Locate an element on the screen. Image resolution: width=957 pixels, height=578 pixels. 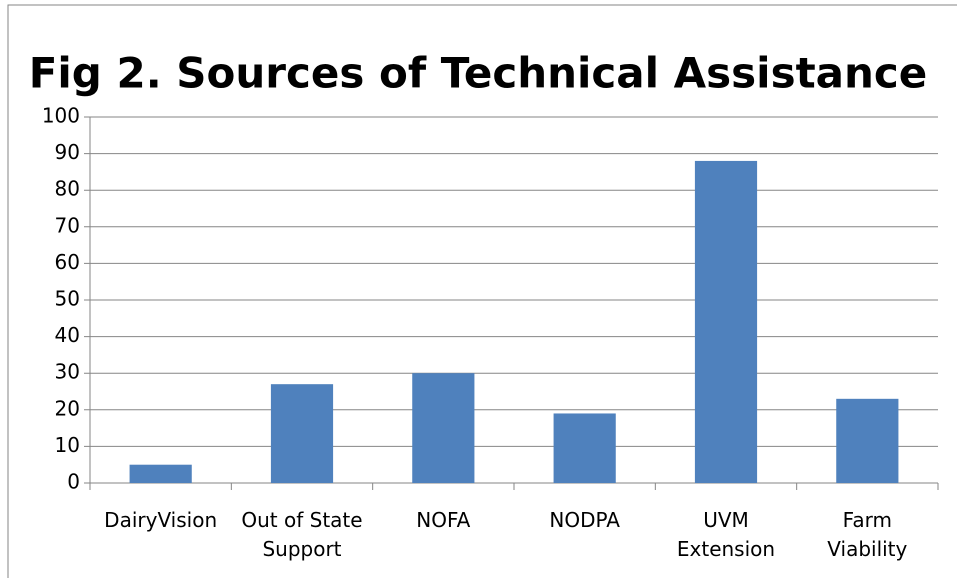
x-tick-label: UVM Extension is located at coordinates (726, 534).